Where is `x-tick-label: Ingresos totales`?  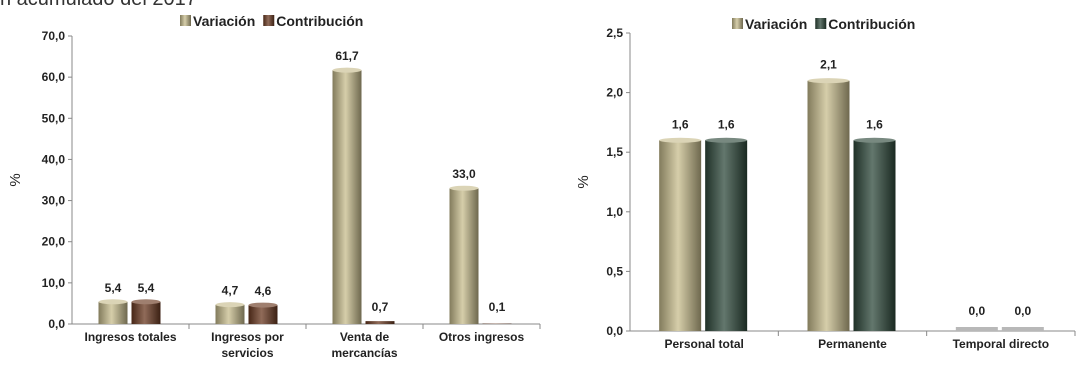
x-tick-label: Ingresos totales is located at coordinates (130, 337).